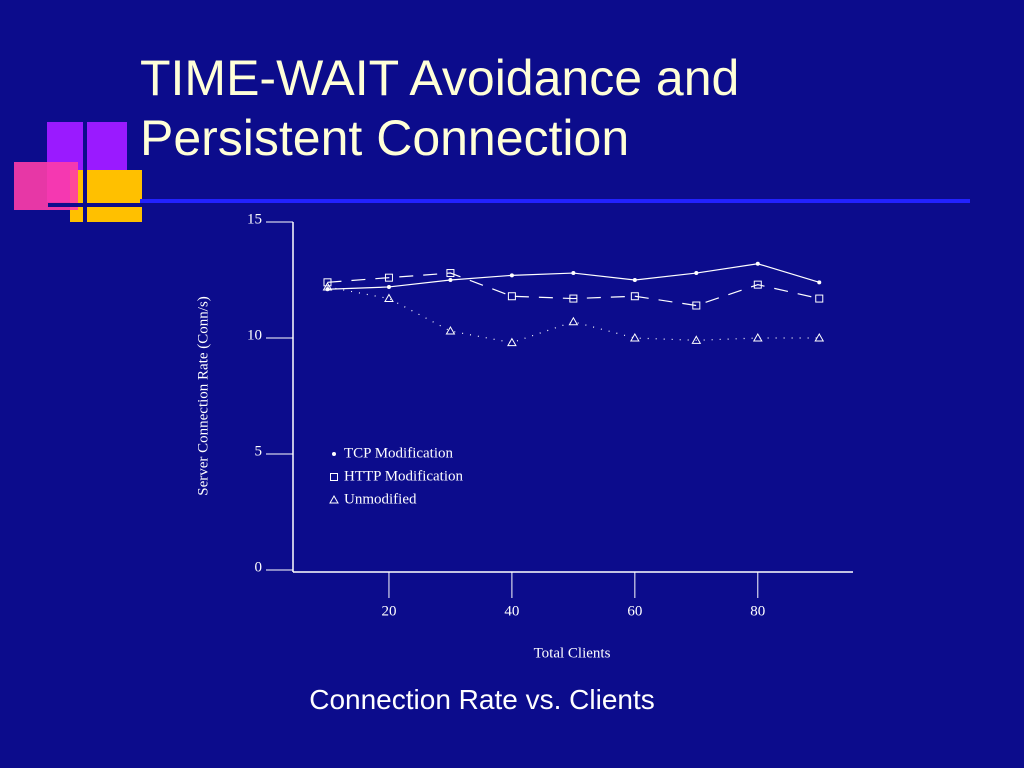 This screenshot has width=1024, height=768. I want to click on y-tick-label: 10, so click(254, 335).